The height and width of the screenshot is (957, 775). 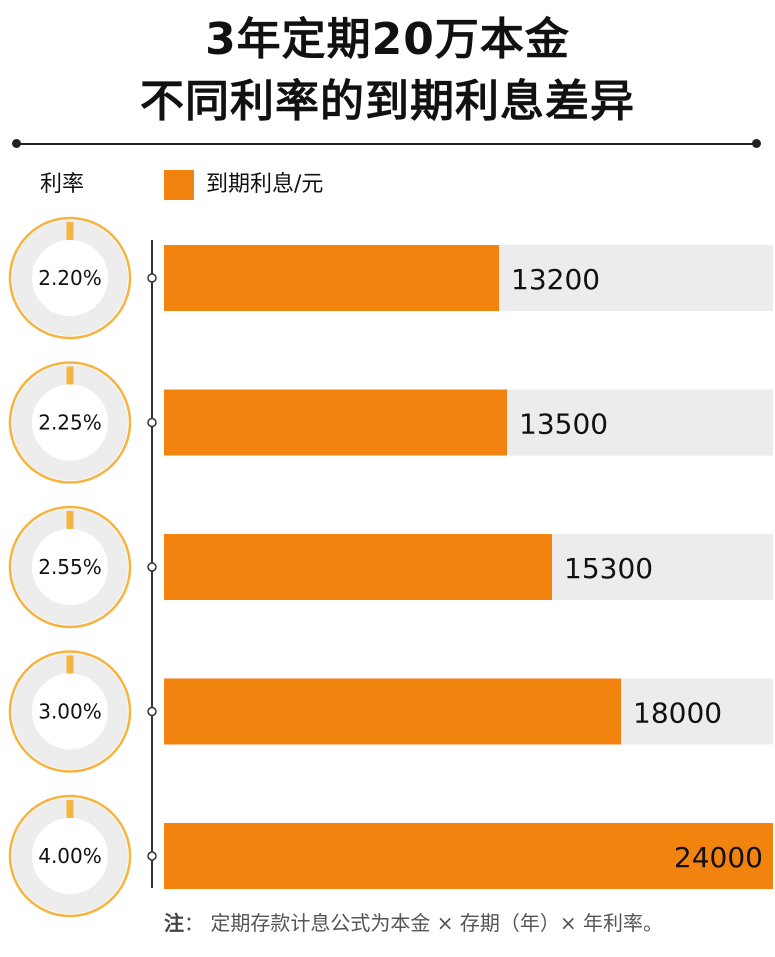 I want to click on rate-column-header: 利率, so click(x=62, y=184).